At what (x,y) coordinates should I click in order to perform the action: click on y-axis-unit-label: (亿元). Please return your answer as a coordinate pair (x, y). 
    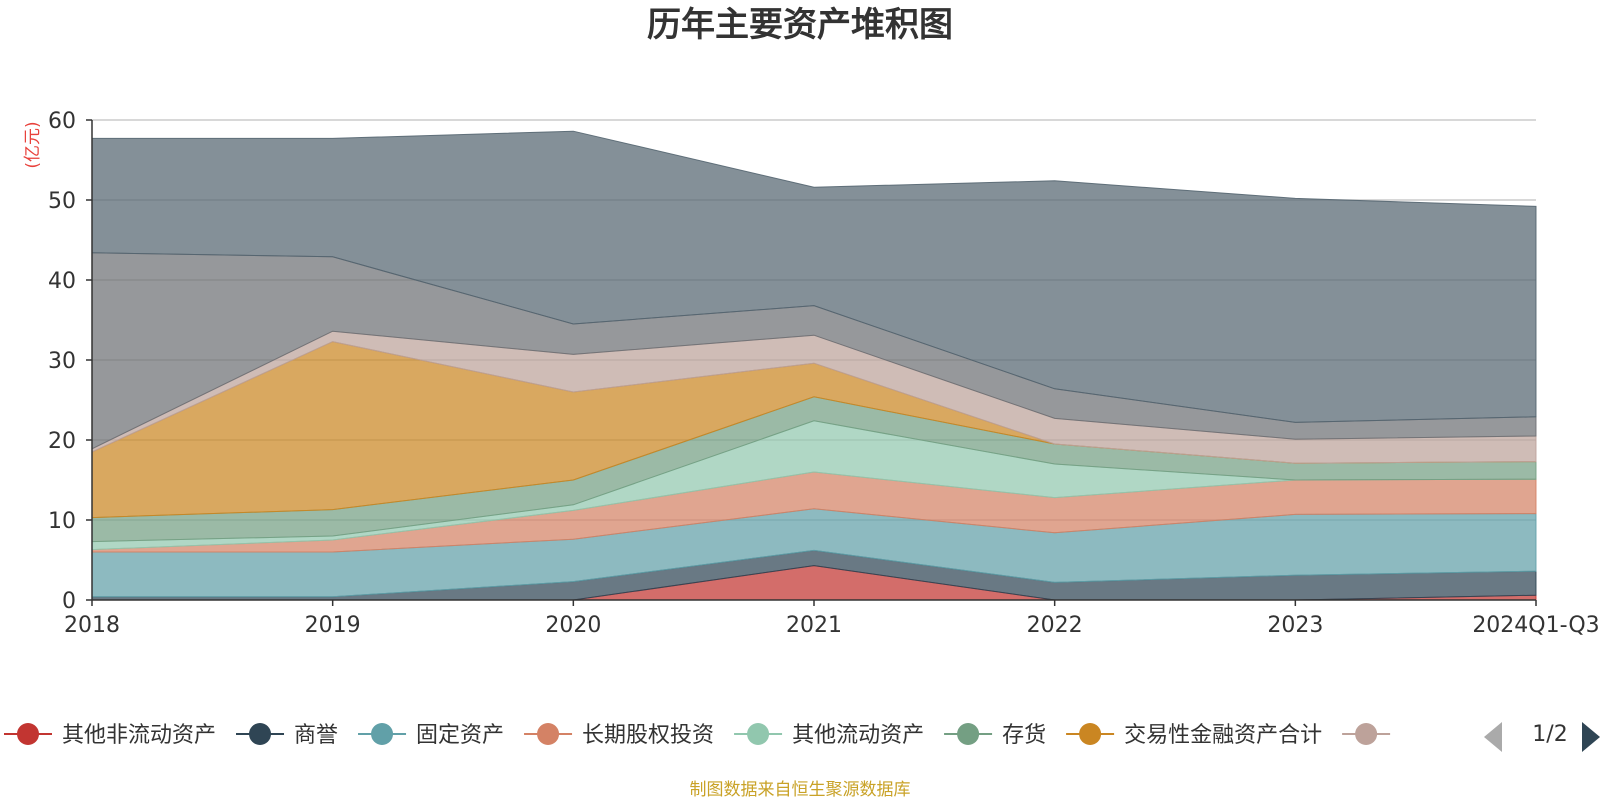
    Looking at the image, I should click on (33, 144).